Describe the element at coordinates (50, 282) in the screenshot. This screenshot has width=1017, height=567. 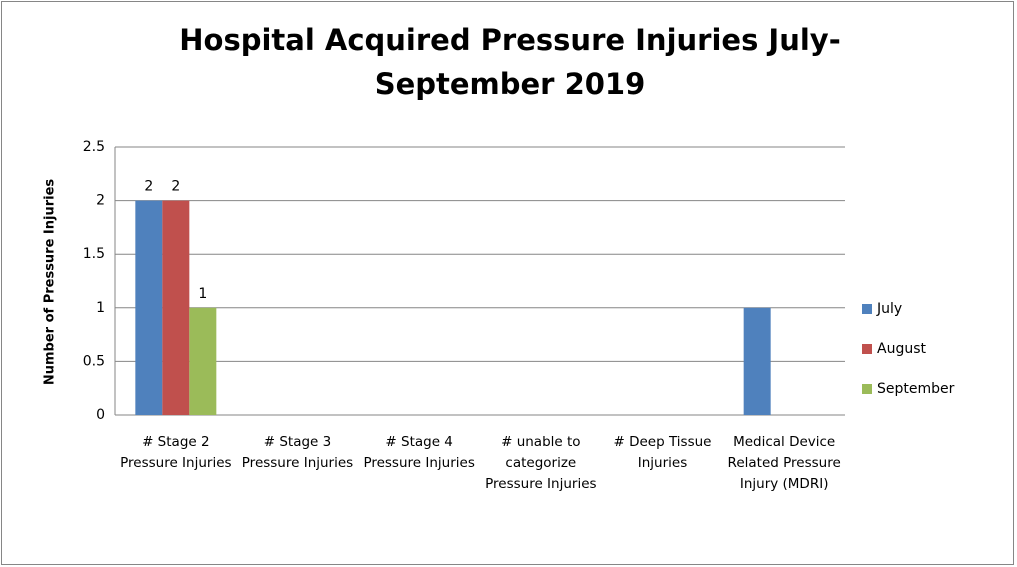
I see `y-axis-label: Number of Pressure Injuries` at that location.